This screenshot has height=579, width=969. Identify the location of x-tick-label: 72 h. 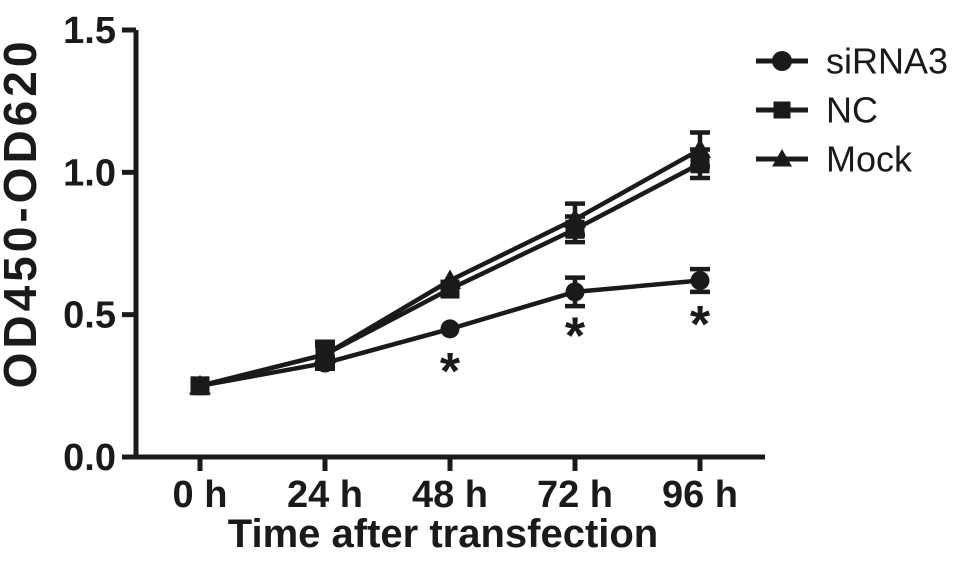
(575, 495).